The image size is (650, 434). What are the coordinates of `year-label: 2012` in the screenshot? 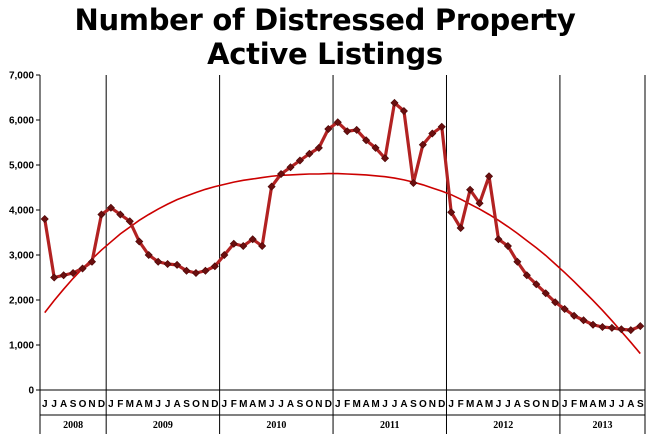 It's located at (503, 425).